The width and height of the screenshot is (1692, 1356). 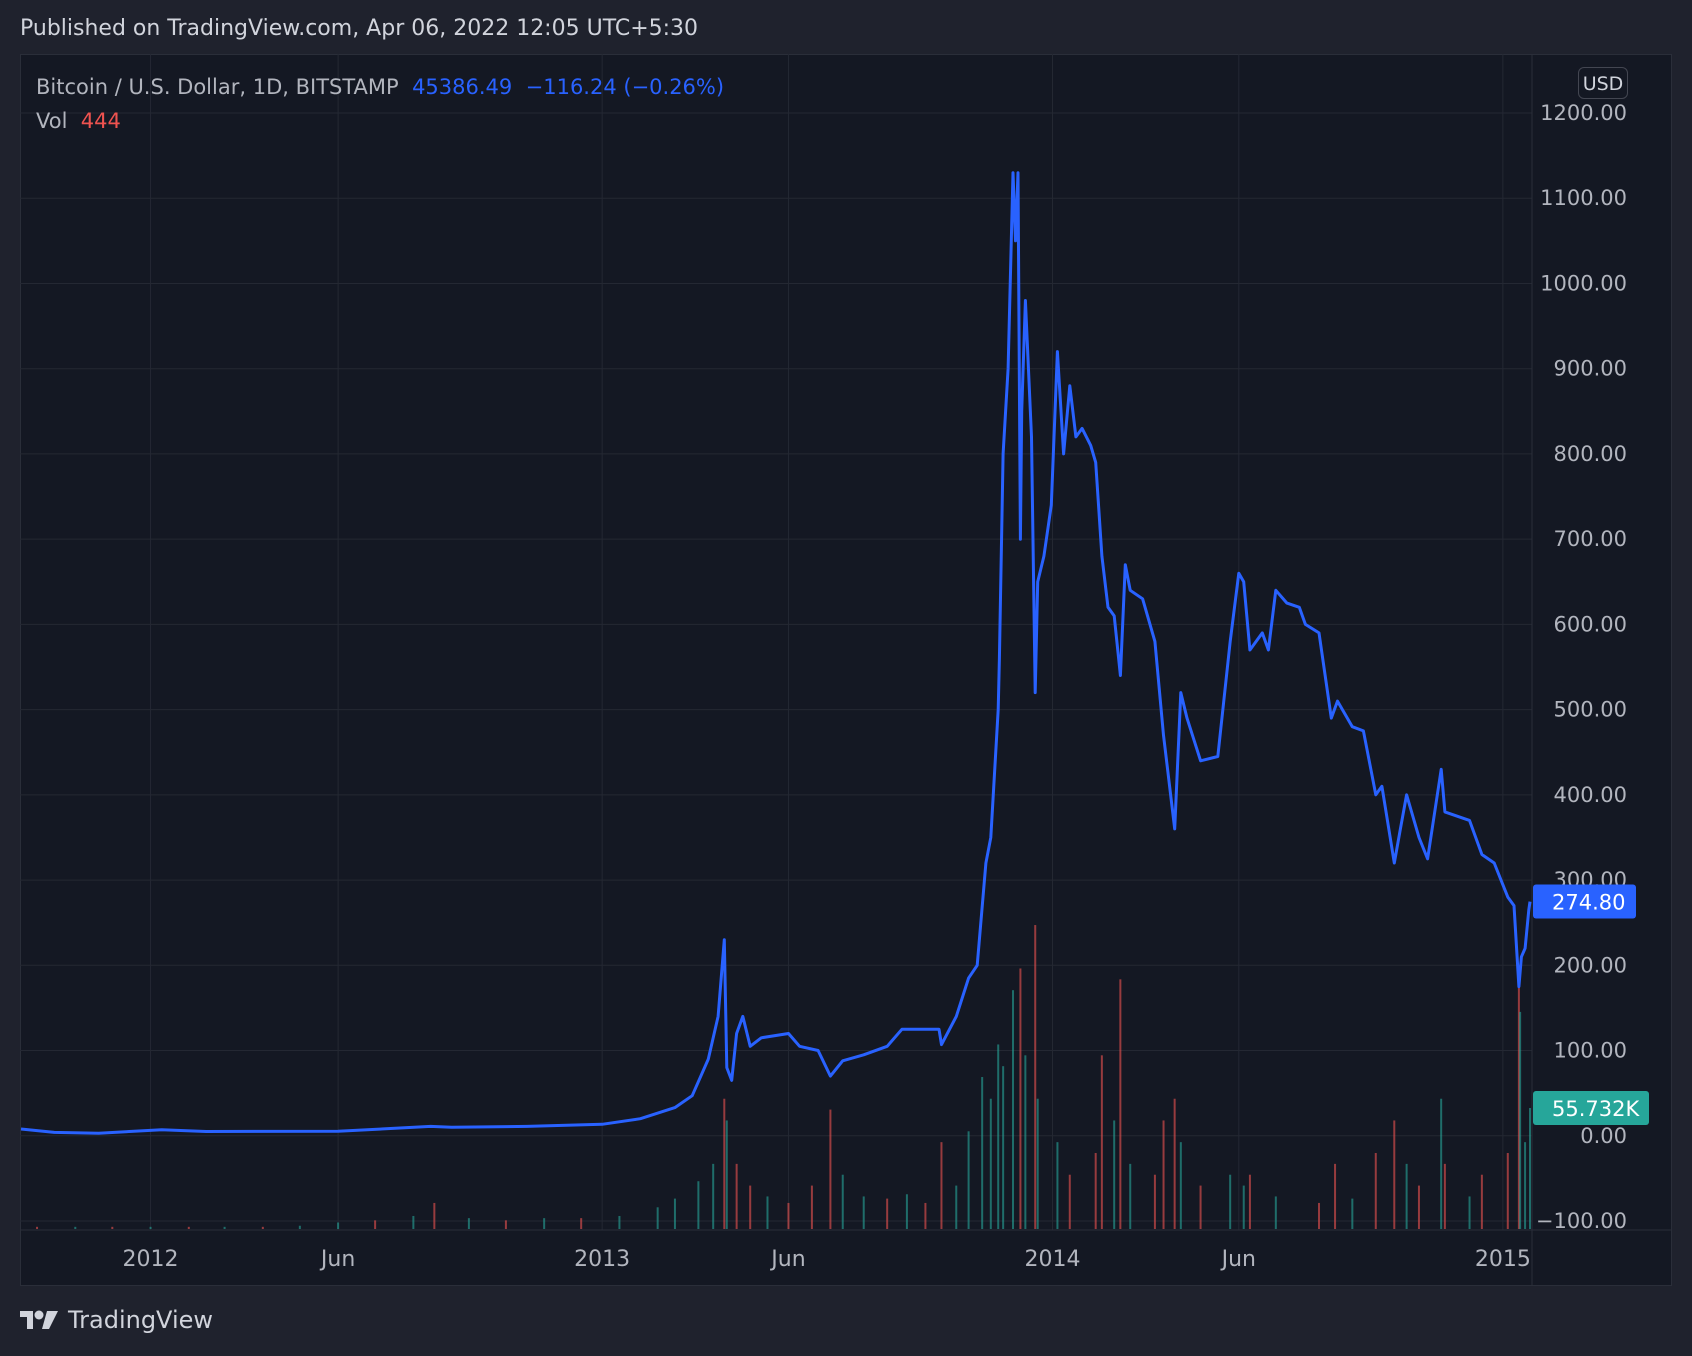 What do you see at coordinates (625, 87) in the screenshot?
I see `change-value: −116.24 (−0.26%)` at bounding box center [625, 87].